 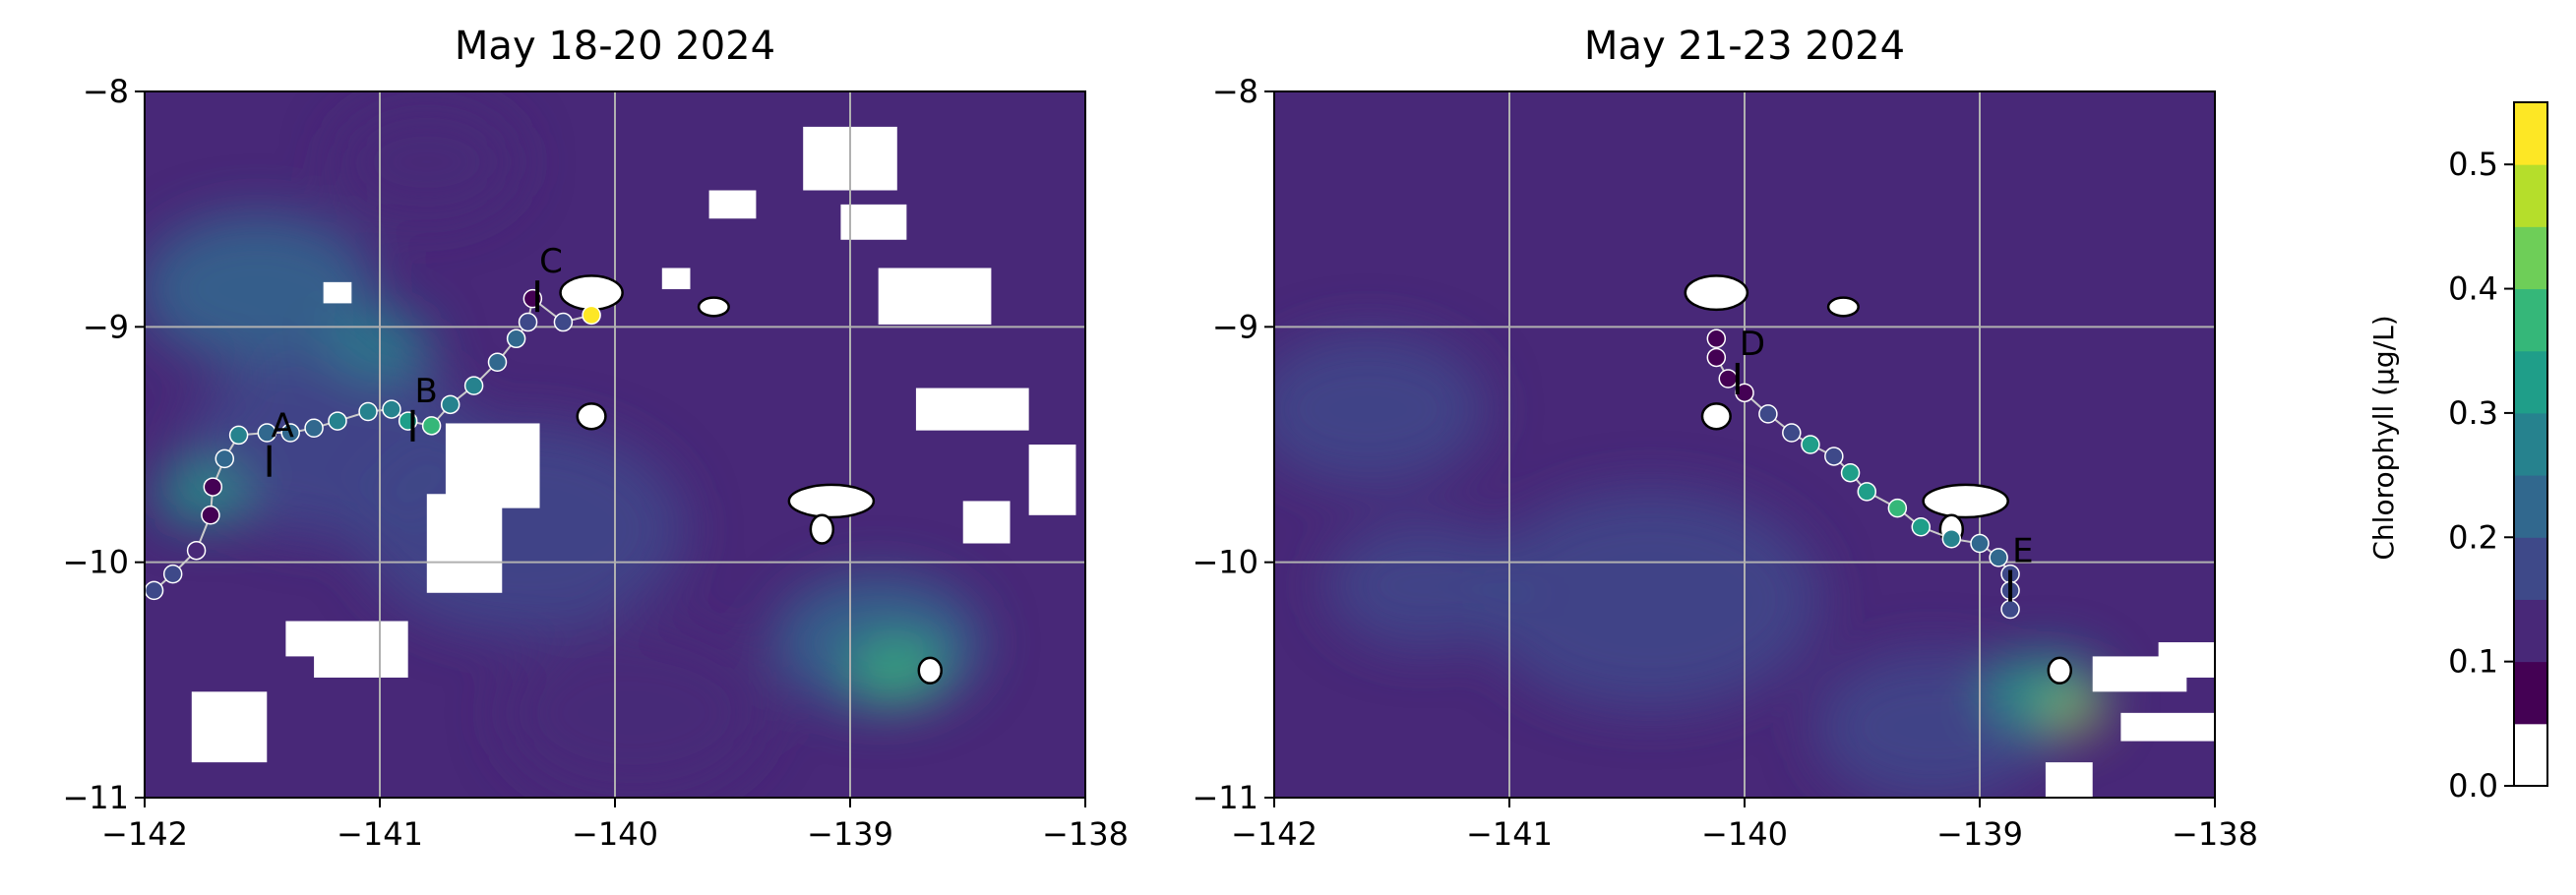 I want to click on station-label: E, so click(x=2023, y=551).